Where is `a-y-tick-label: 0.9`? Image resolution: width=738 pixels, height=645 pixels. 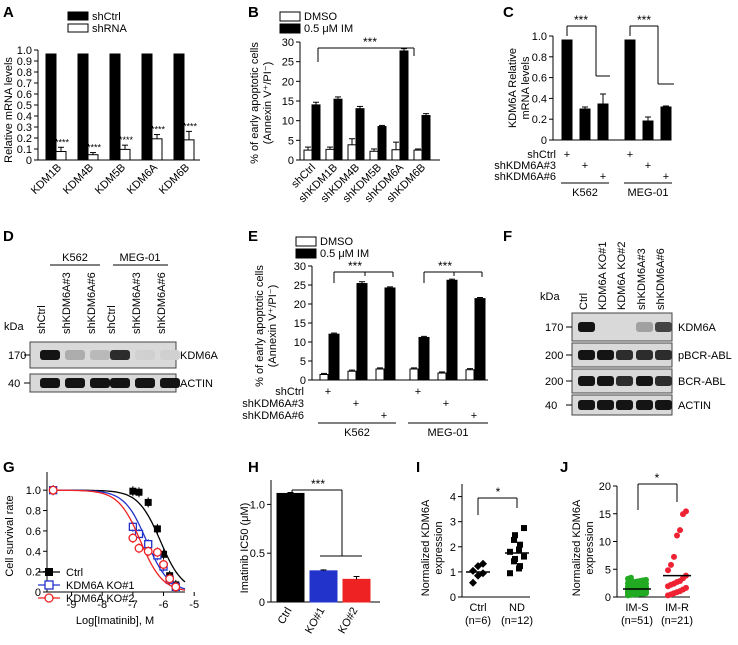 a-y-tick-label: 0.9 is located at coordinates (24, 62).